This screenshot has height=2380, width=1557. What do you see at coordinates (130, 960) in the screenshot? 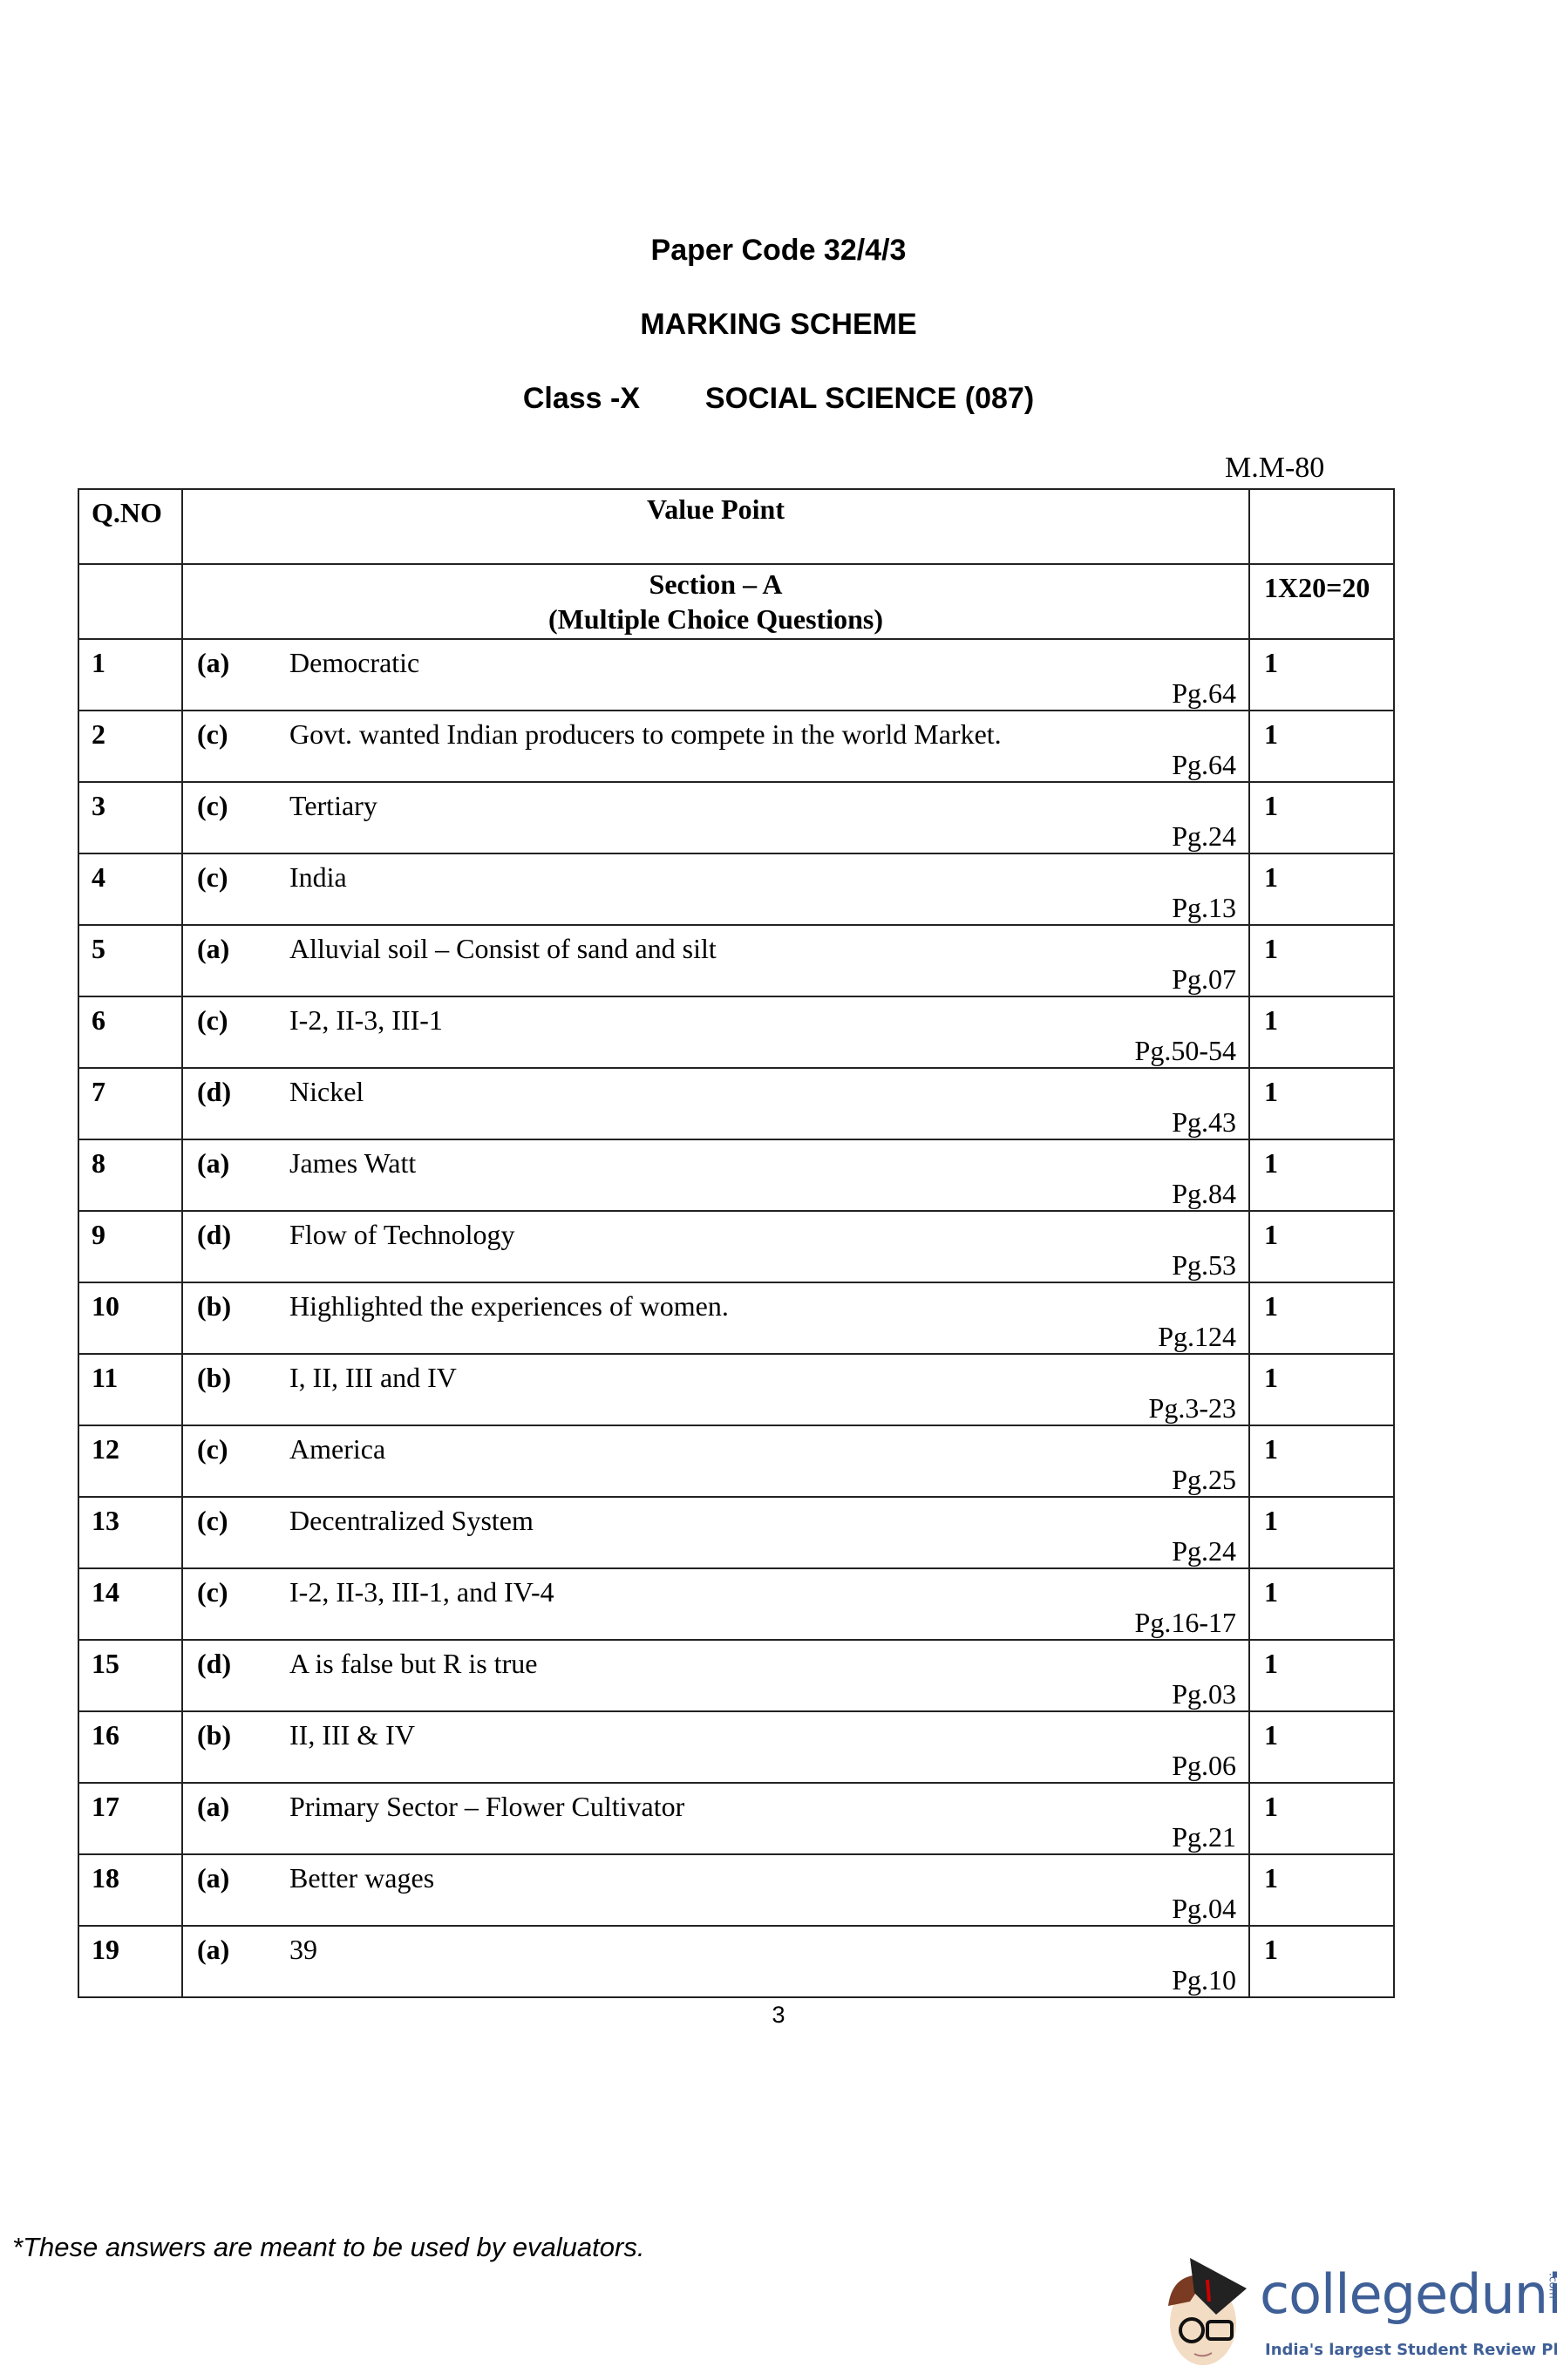
I see `question-number: 5` at bounding box center [130, 960].